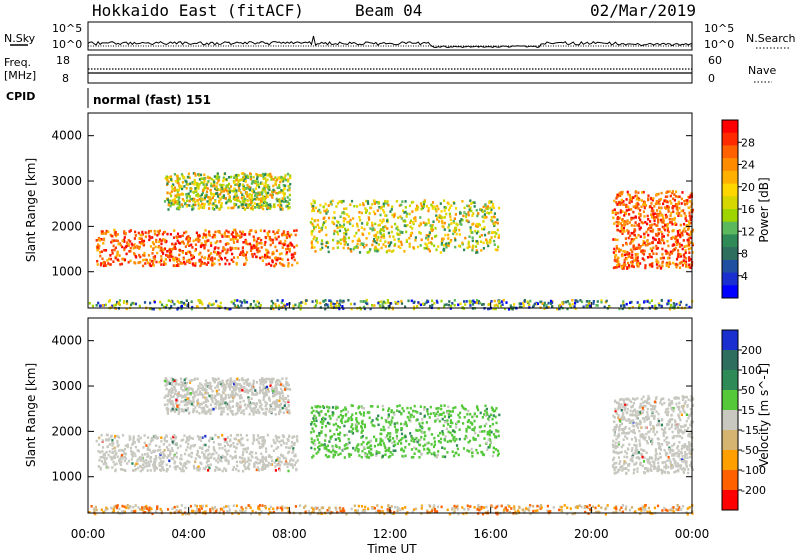  Describe the element at coordinates (63, 60) in the screenshot. I see `freq-tick-top: 18` at that location.